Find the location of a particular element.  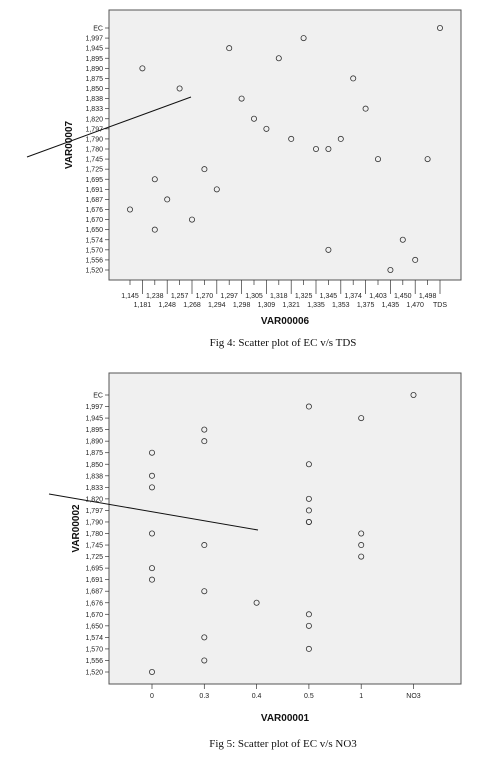

y-tick-label: 1,945 is located at coordinates (94, 49).